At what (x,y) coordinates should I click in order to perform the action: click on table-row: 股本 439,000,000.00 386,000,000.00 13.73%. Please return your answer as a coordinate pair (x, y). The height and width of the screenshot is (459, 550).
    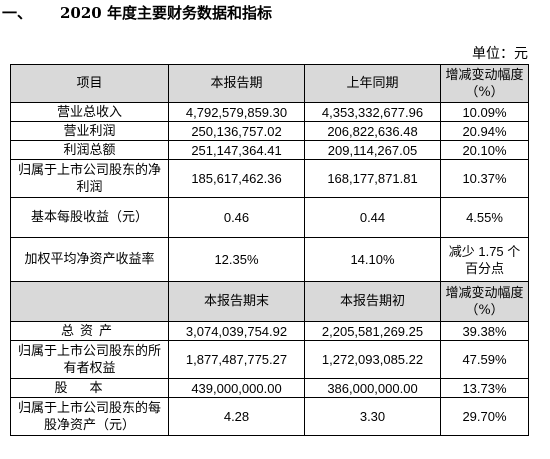
    Looking at the image, I should click on (269, 388).